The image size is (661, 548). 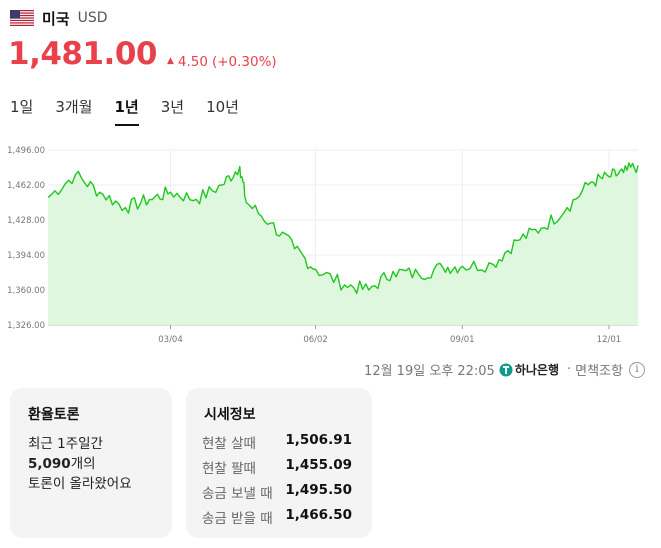 I want to click on x-tick-label: 09/01, so click(x=462, y=340).